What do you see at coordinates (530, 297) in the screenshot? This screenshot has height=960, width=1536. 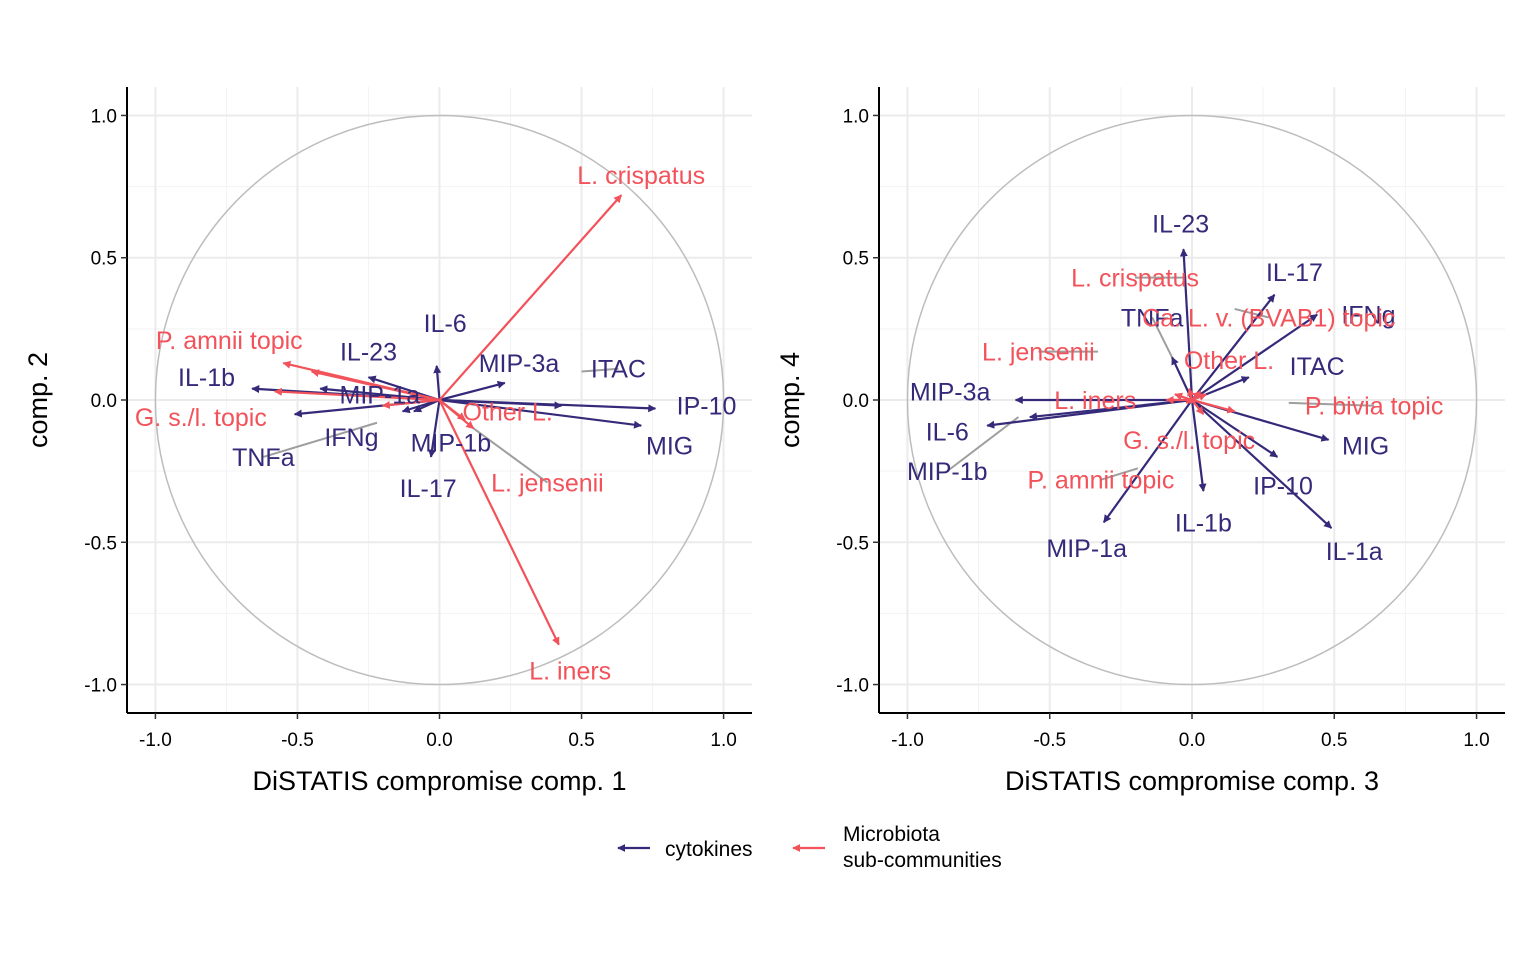 I see `arrow-l-crispatus` at bounding box center [530, 297].